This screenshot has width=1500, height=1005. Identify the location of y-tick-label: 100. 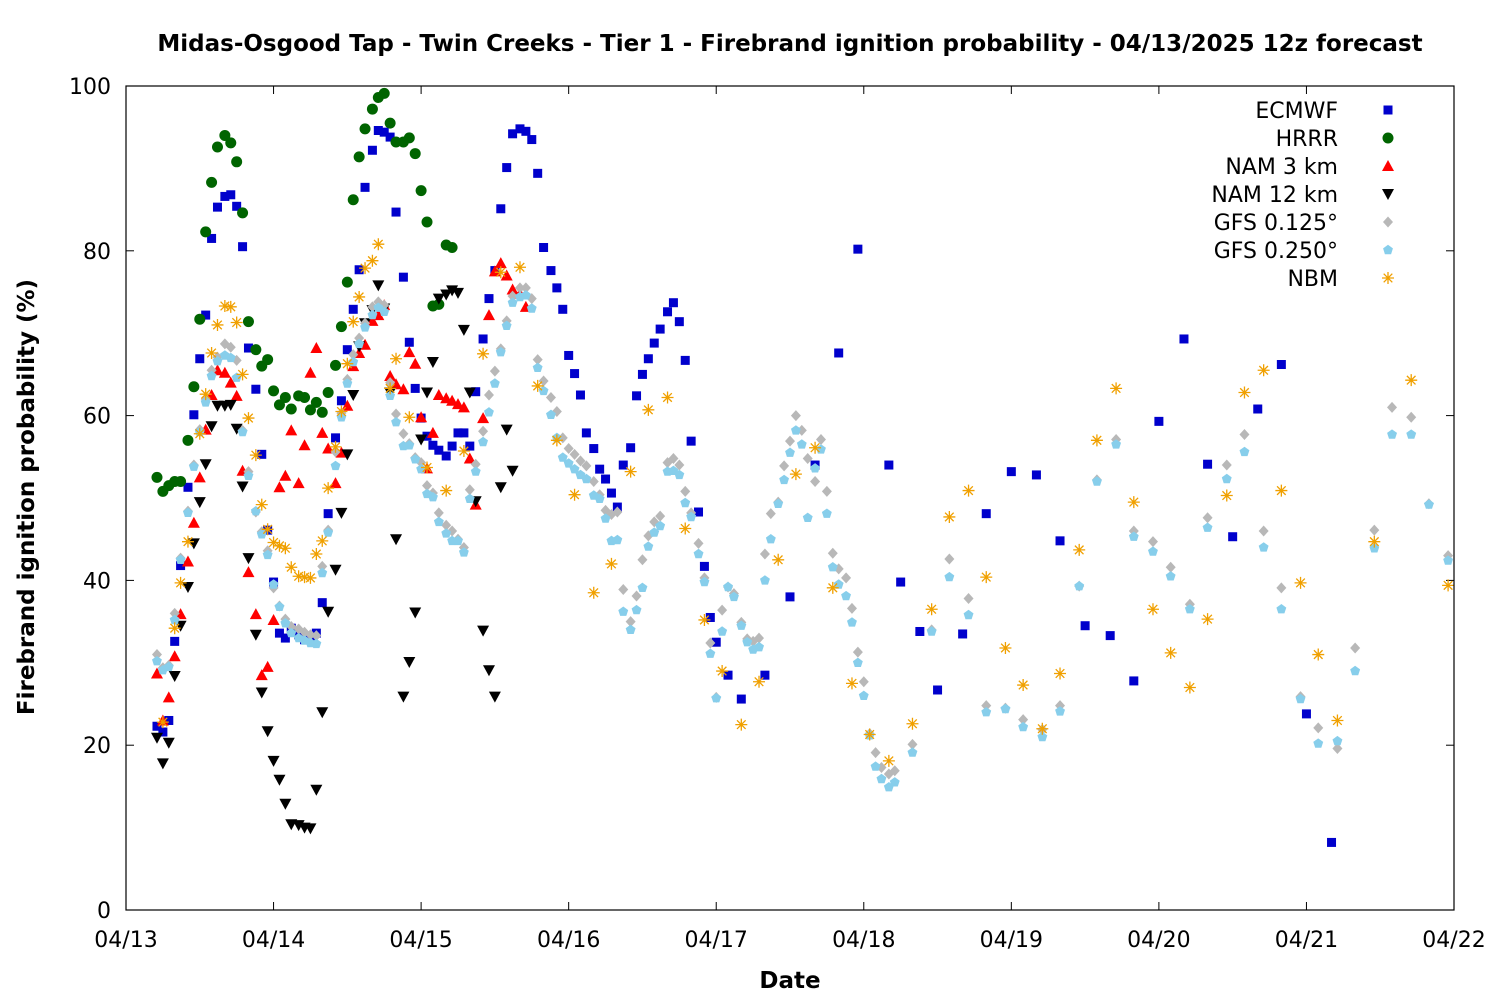
(90, 87).